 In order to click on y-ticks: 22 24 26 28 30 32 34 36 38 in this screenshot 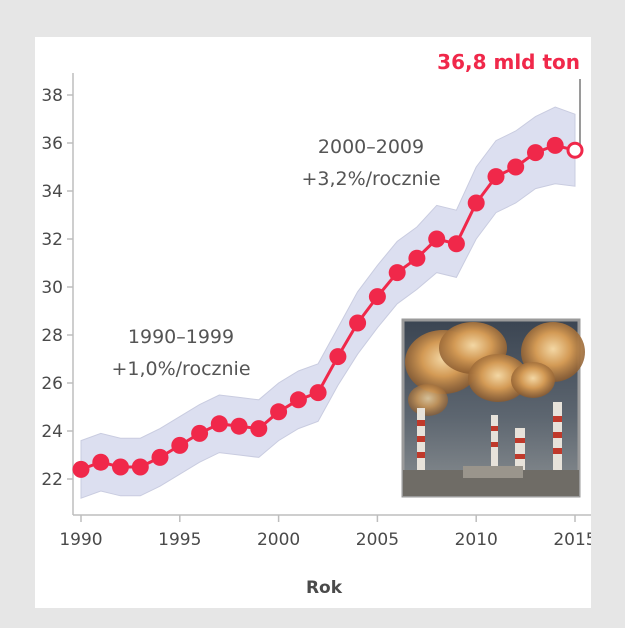, I will do `click(57, 288)`.